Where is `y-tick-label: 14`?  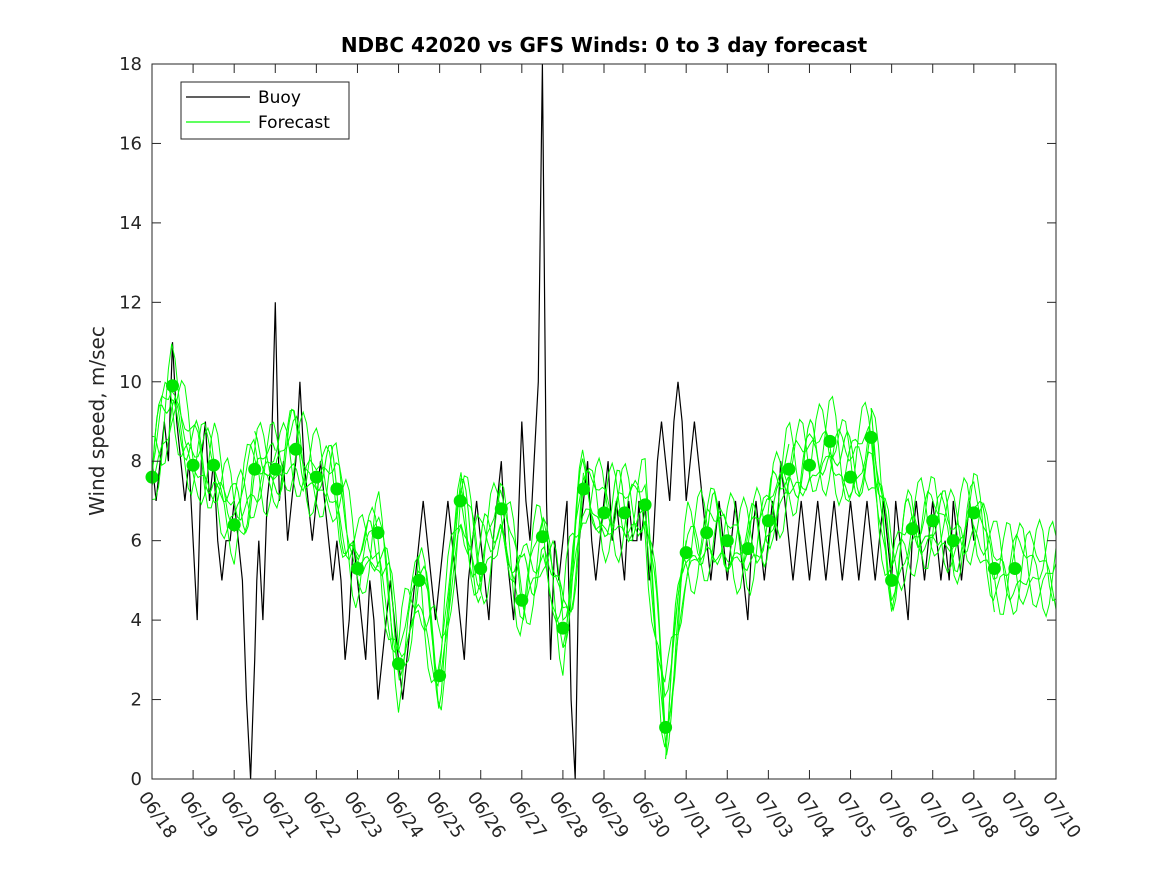 y-tick-label: 14 is located at coordinates (130, 223).